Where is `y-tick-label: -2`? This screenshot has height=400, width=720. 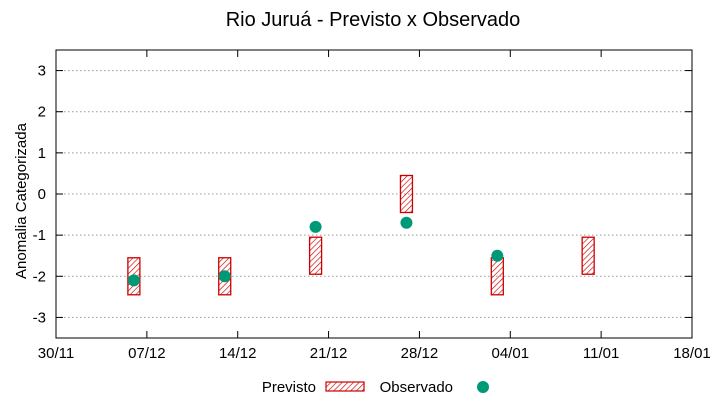 y-tick-label: -2 is located at coordinates (39, 276).